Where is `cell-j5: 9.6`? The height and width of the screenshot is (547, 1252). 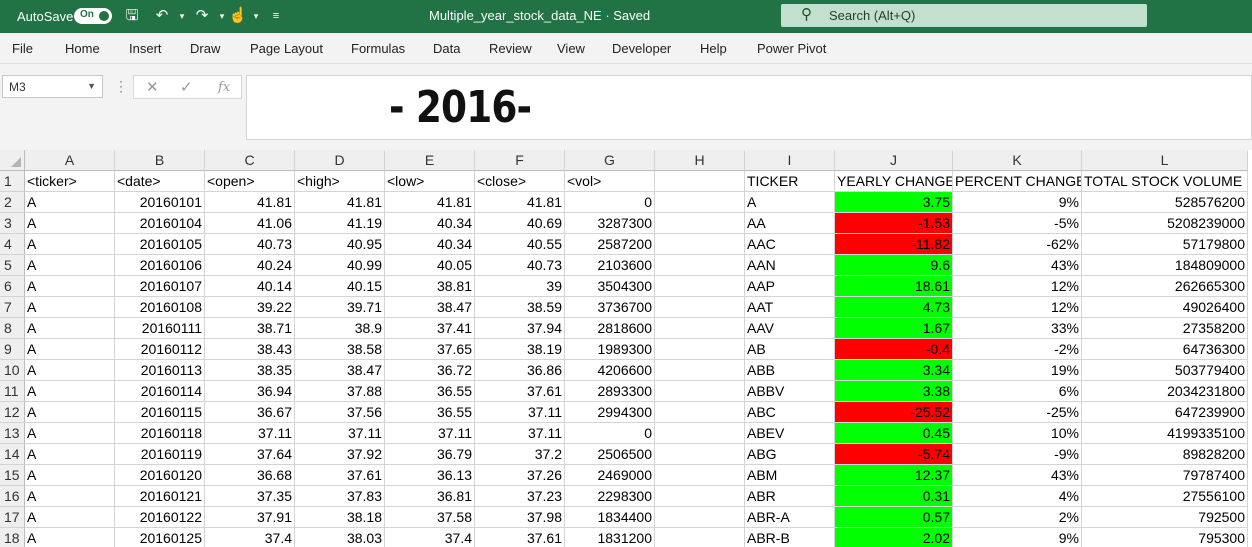 cell-j5: 9.6 is located at coordinates (894, 265).